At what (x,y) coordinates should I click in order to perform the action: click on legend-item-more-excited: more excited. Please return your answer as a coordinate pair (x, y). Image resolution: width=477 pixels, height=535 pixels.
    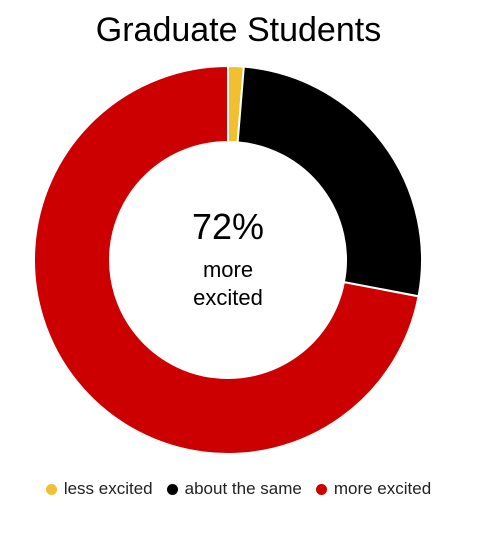
    Looking at the image, I should click on (373, 489).